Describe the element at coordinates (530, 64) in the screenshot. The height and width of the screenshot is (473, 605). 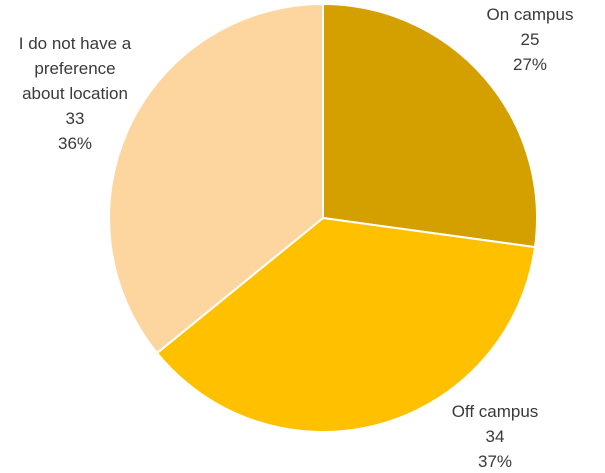
I see `label-on-campus-percent: 27%` at that location.